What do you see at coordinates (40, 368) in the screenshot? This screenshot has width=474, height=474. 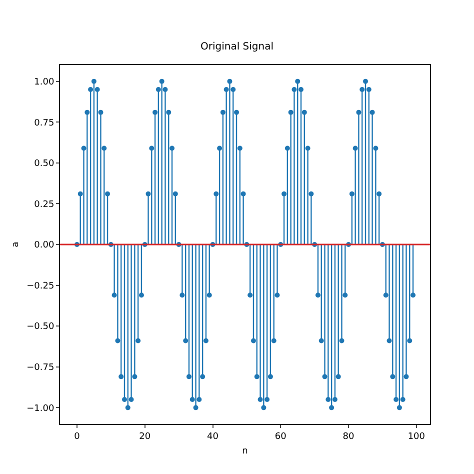 I see `y-tick-label: −0.75` at bounding box center [40, 368].